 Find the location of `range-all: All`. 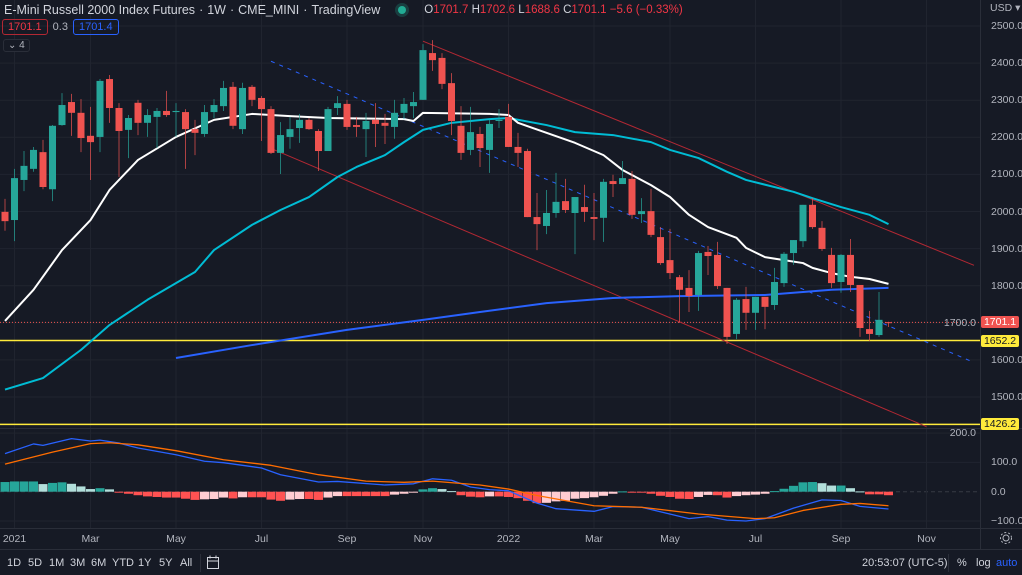

range-all: All is located at coordinates (186, 563).